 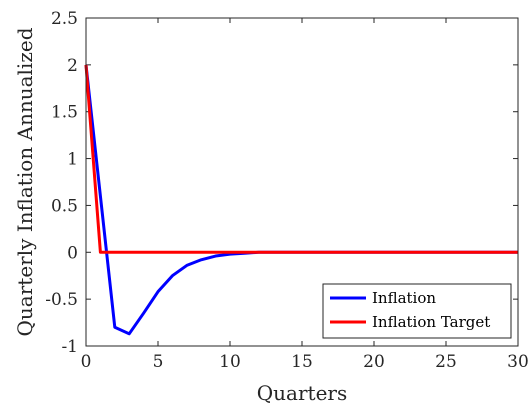 I want to click on x-tick-label: 15, so click(x=302, y=362).